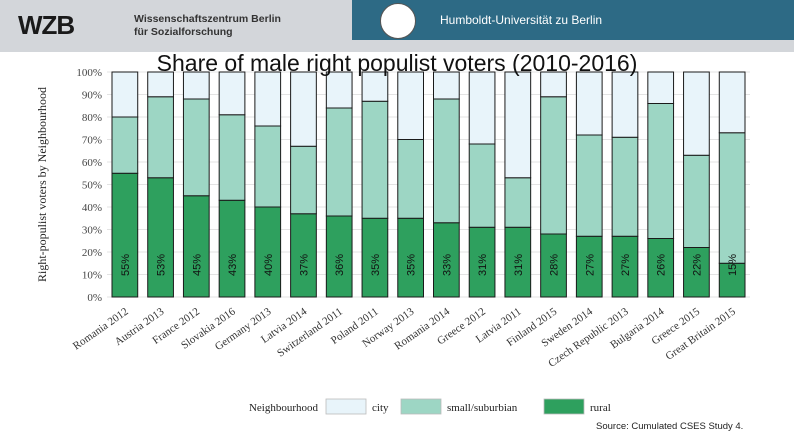 The image size is (794, 447). What do you see at coordinates (92, 96) in the screenshot?
I see `y-tick-label: 90%` at bounding box center [92, 96].